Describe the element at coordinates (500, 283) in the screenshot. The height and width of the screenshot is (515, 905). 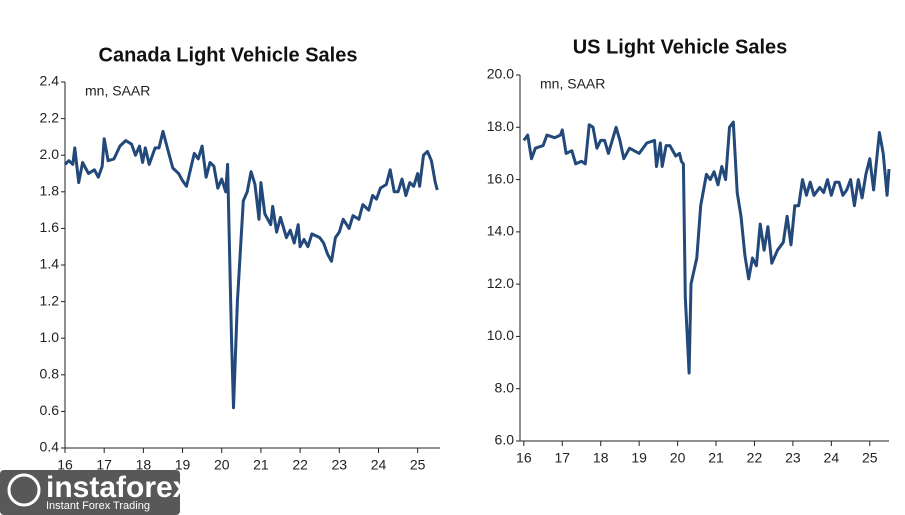
I see `y-tick-label: 12.0` at that location.